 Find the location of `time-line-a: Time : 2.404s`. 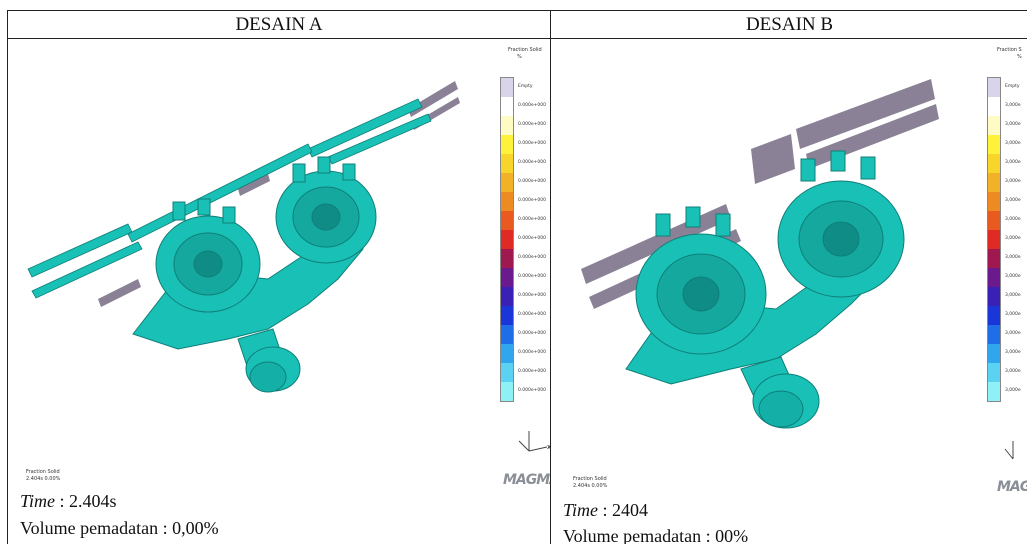

time-line-a: Time : 2.404s is located at coordinates (68, 501).